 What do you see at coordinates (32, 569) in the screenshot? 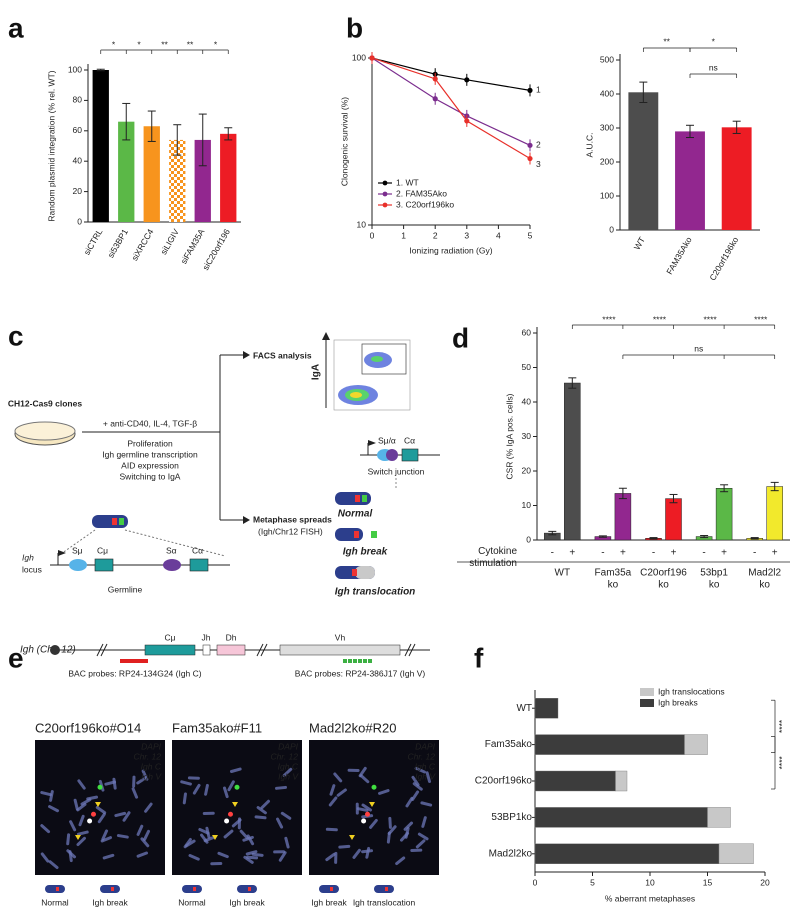
I see `locus-label: locus` at bounding box center [32, 569].